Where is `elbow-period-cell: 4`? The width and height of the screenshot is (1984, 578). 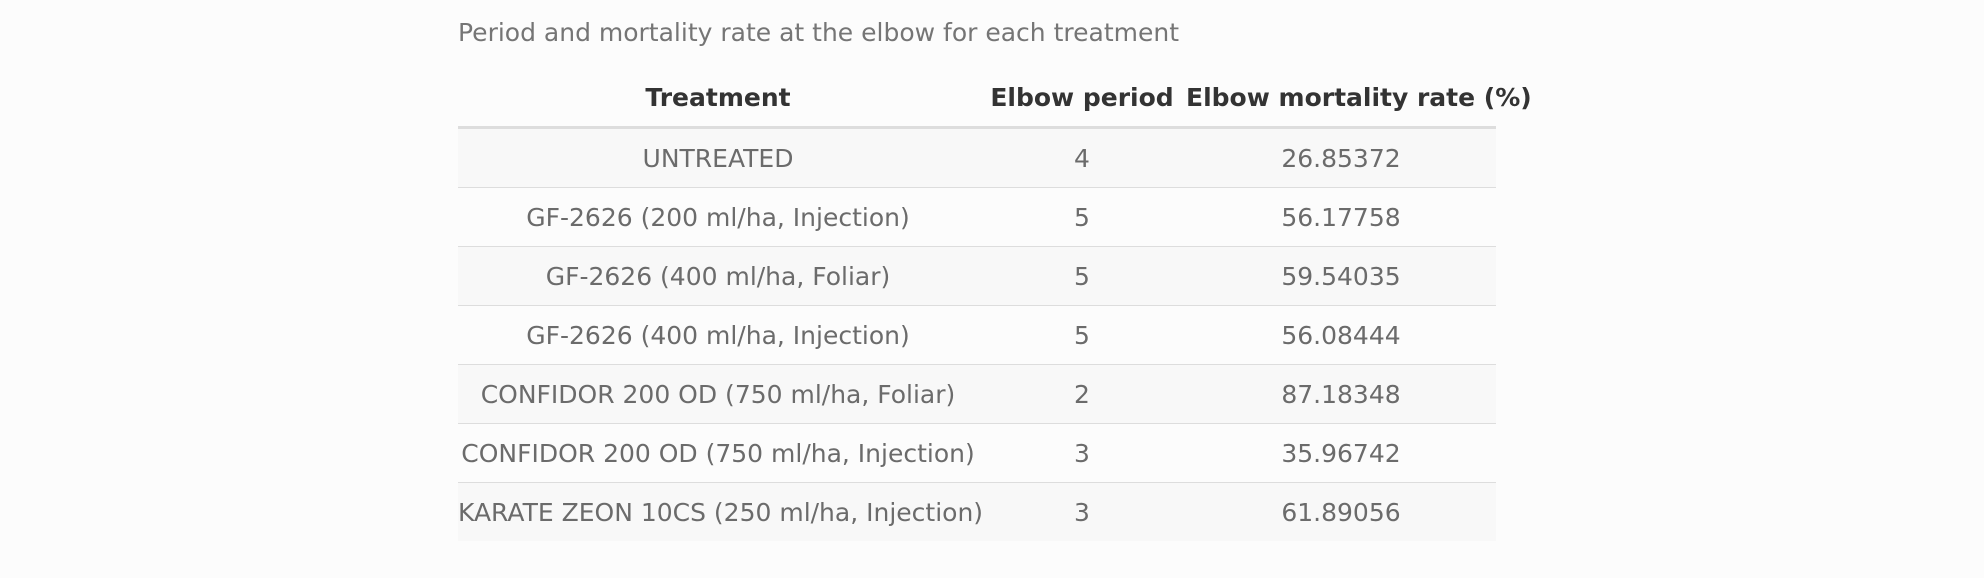
elbow-period-cell: 4 is located at coordinates (1082, 157).